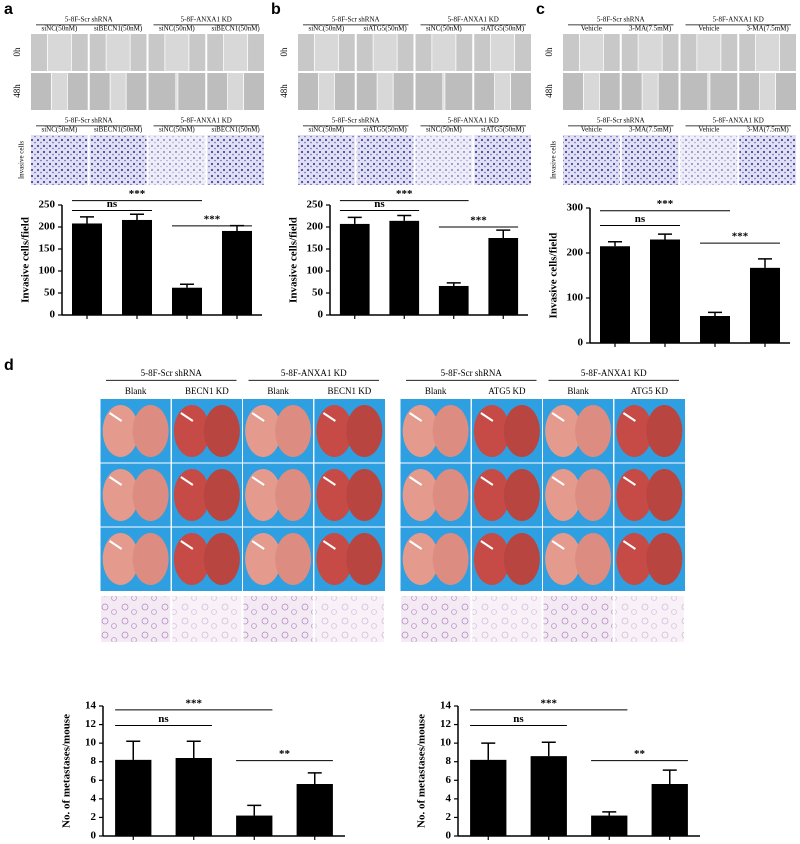  Describe the element at coordinates (315, 249) in the screenshot. I see `y-tick-label: 150` at that location.